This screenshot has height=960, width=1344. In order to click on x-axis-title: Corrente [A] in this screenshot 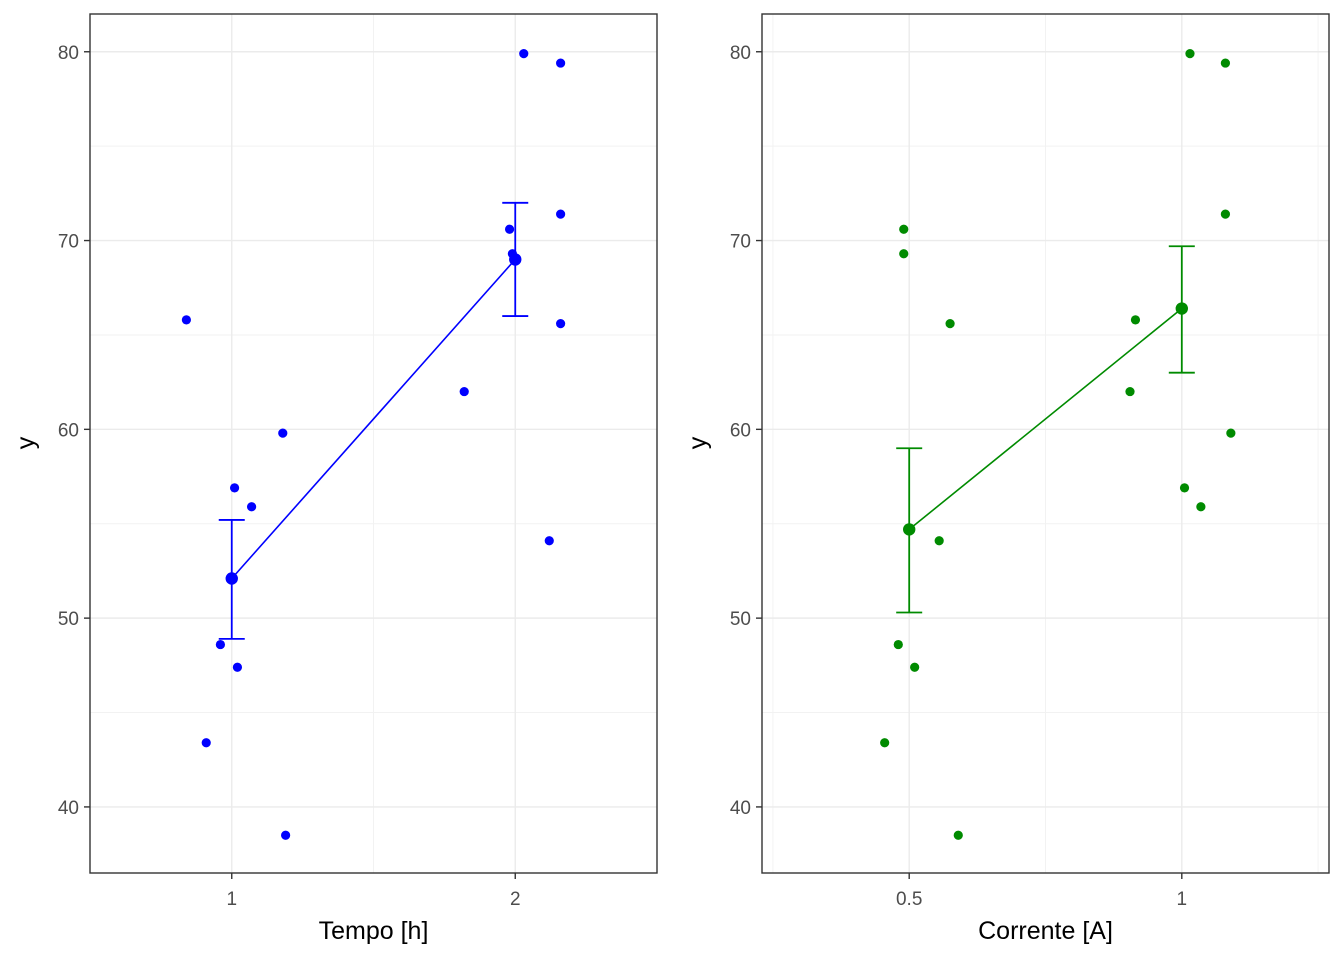, I will do `click(1045, 931)`.